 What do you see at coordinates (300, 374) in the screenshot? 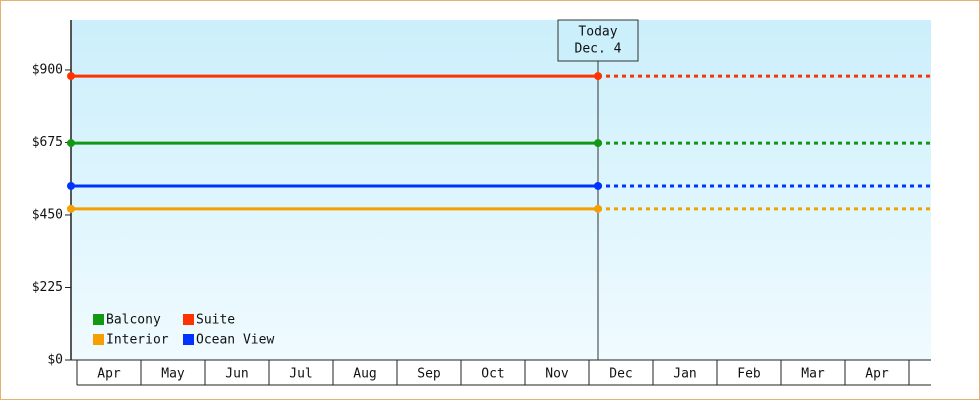
I see `x-tick-label: Jul` at bounding box center [300, 374].